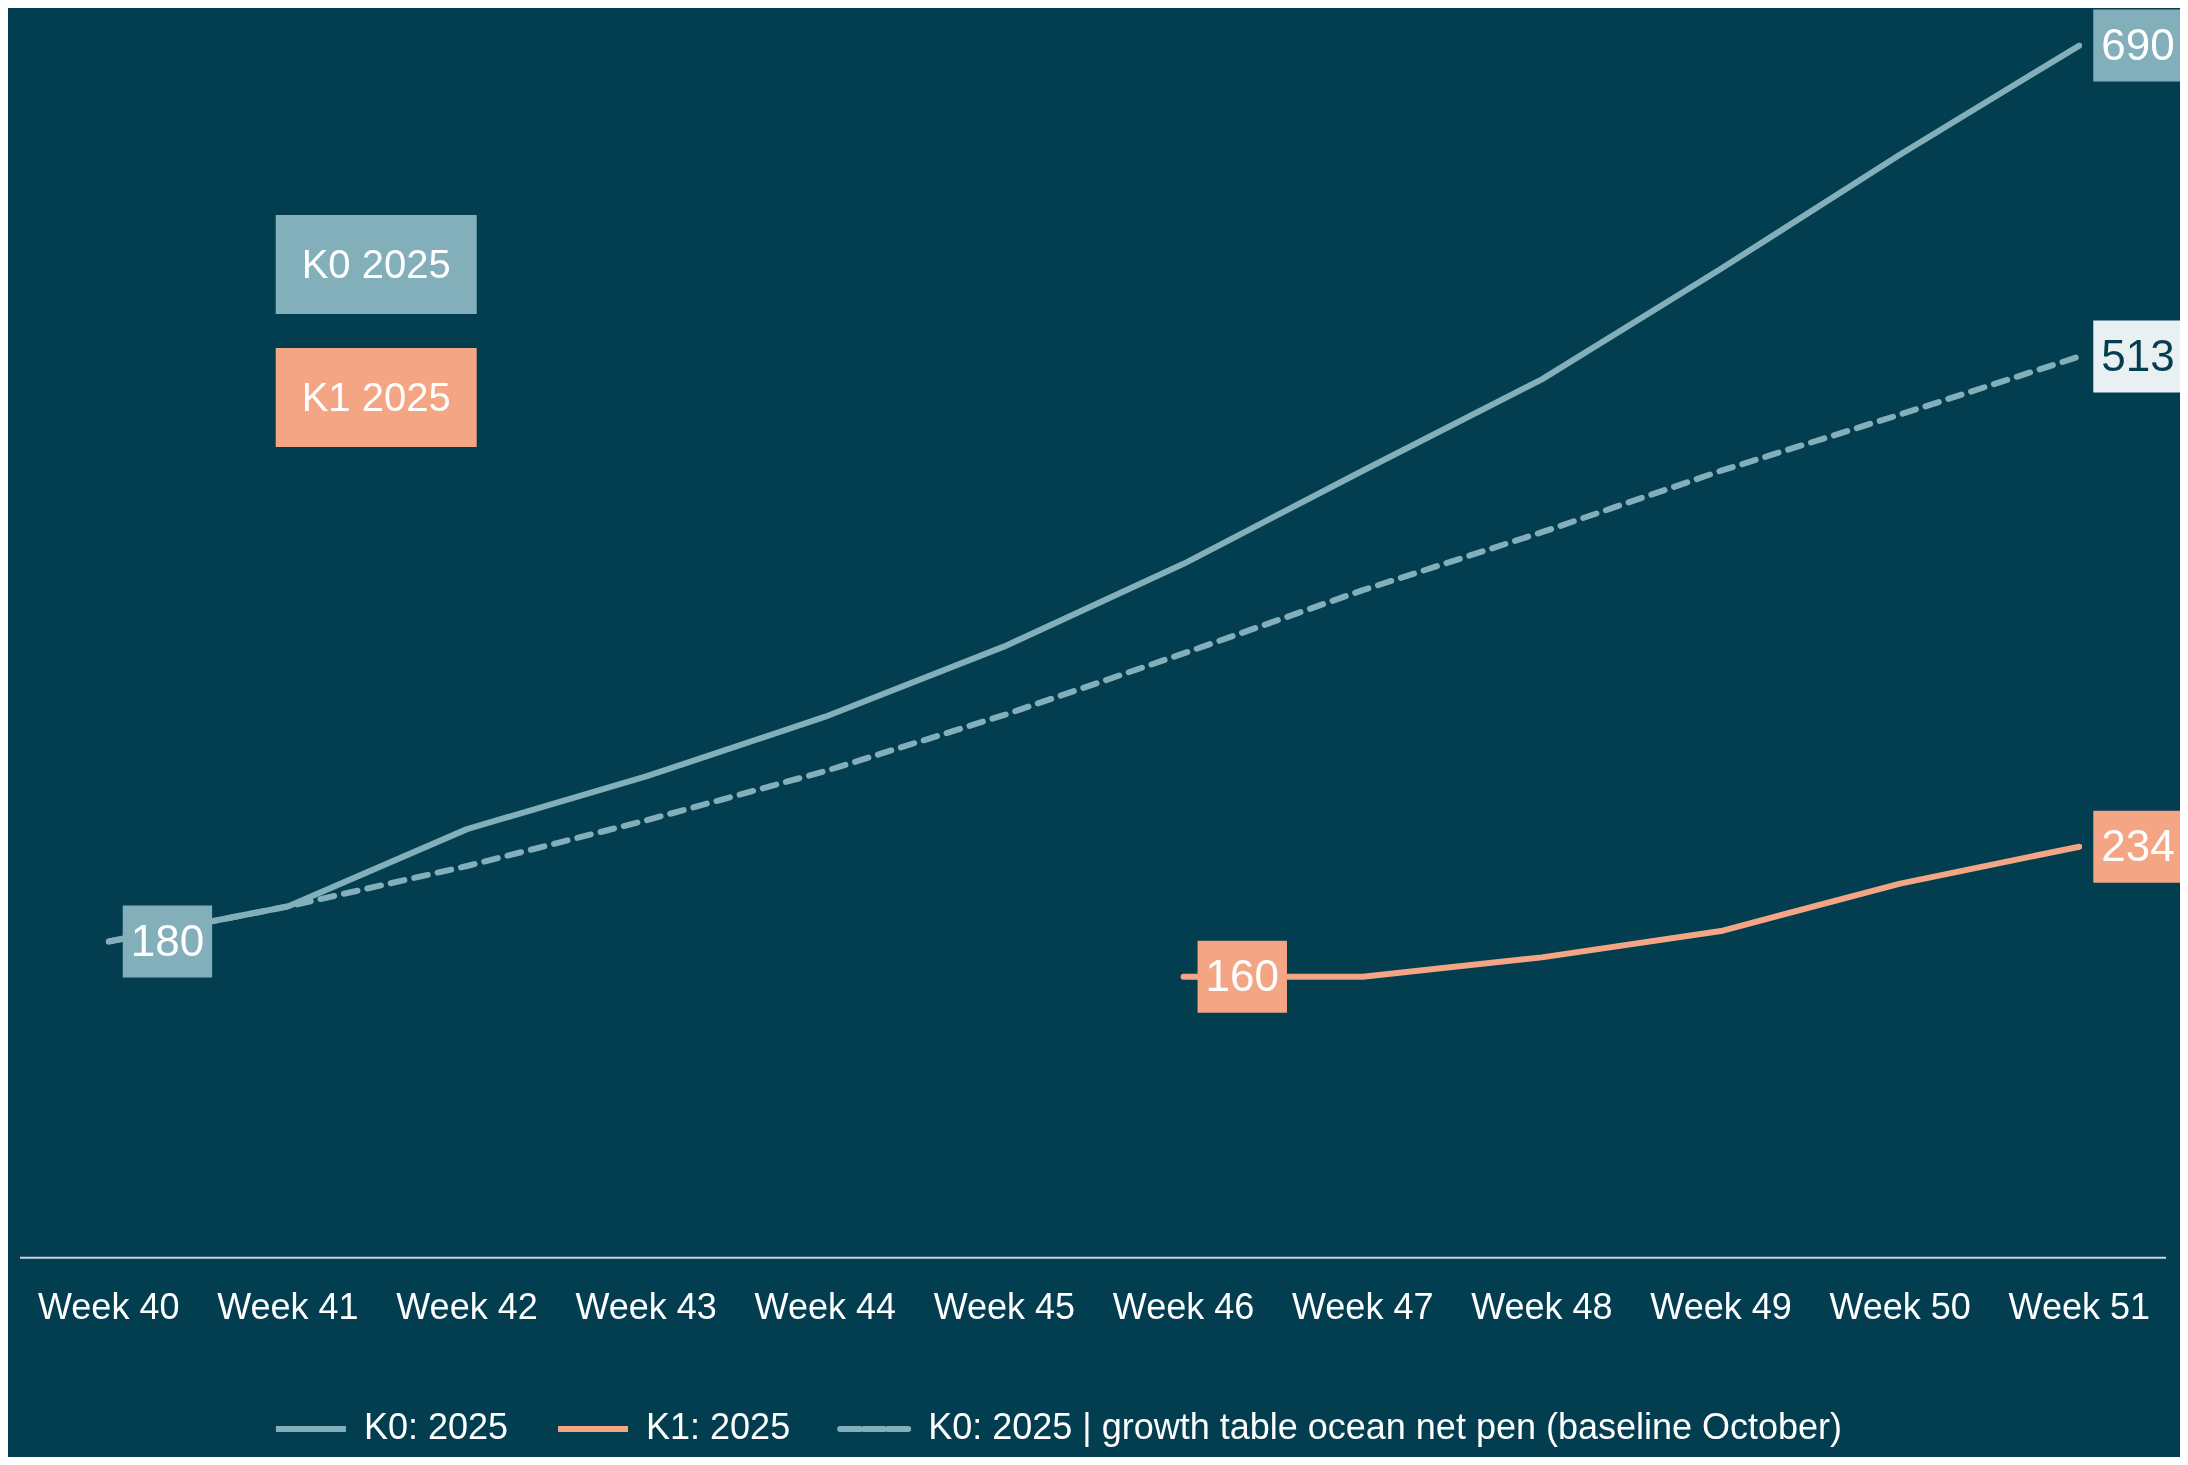  I want to click on x-tick-label: Week 41, so click(288, 1307).